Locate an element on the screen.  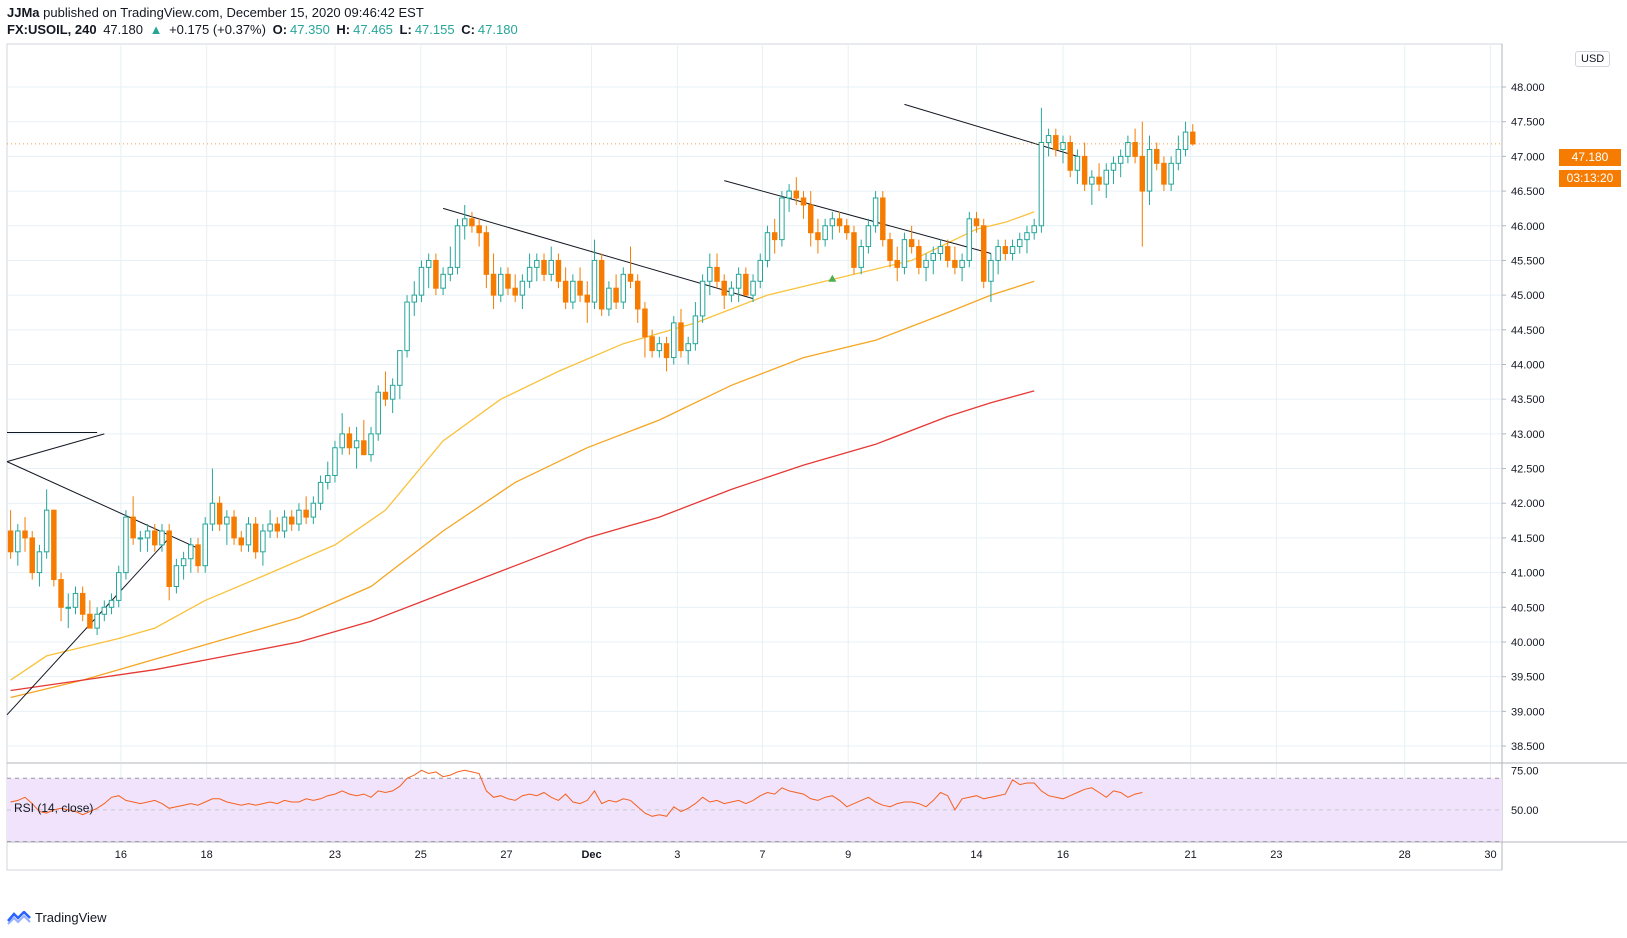
rsi-label: RSI (14, close) is located at coordinates (54, 808).